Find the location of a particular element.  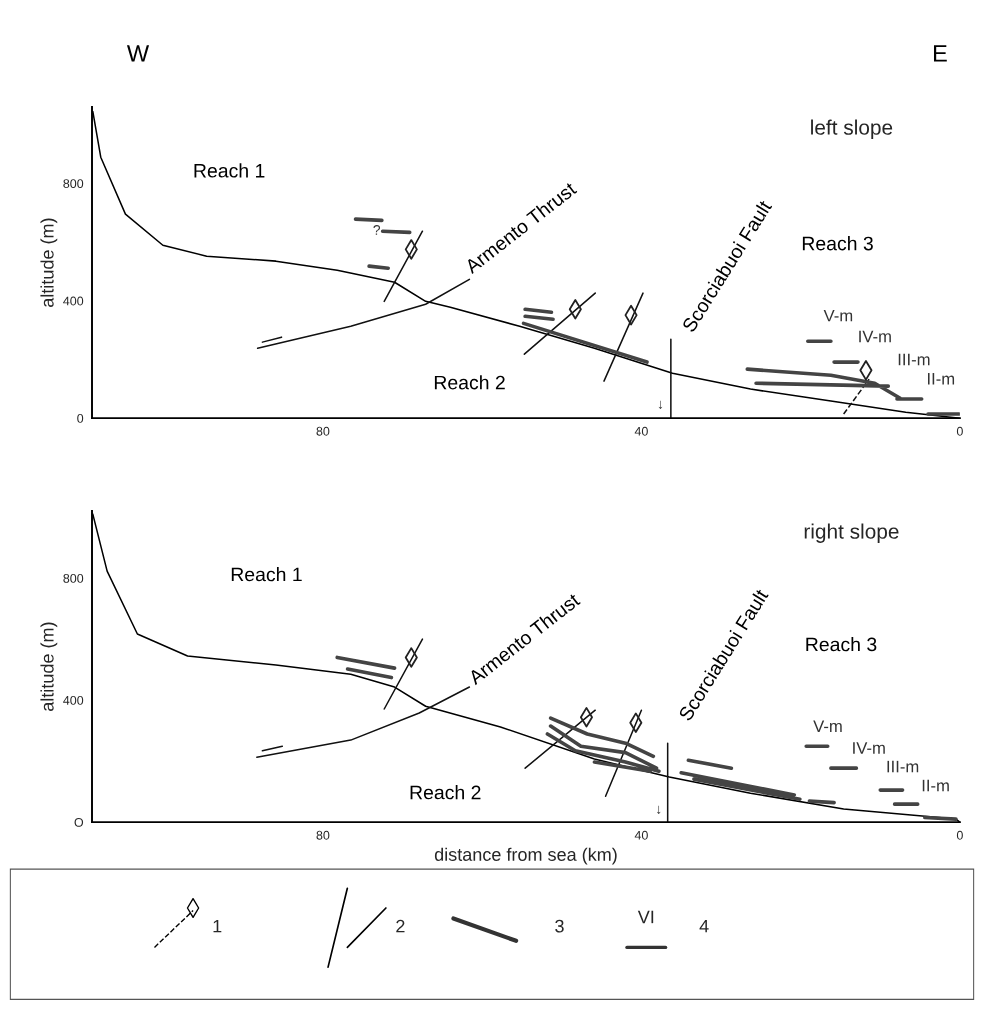

text: 3 is located at coordinates (559, 926).